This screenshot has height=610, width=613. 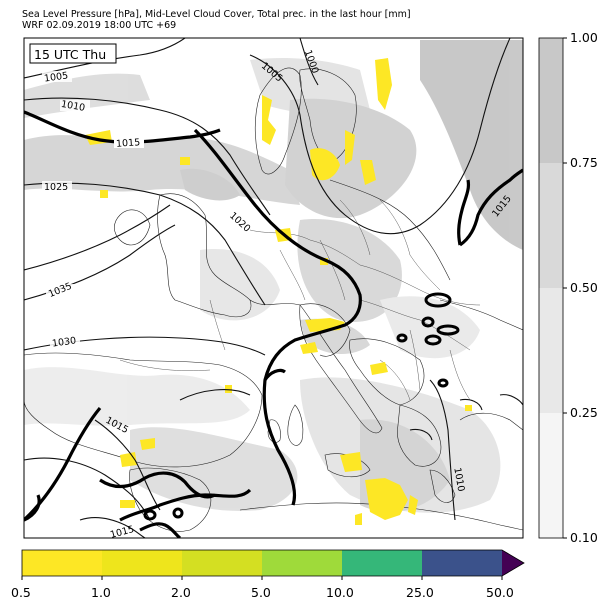 I want to click on precip-tick-0.5: 0.5, so click(x=21, y=592).